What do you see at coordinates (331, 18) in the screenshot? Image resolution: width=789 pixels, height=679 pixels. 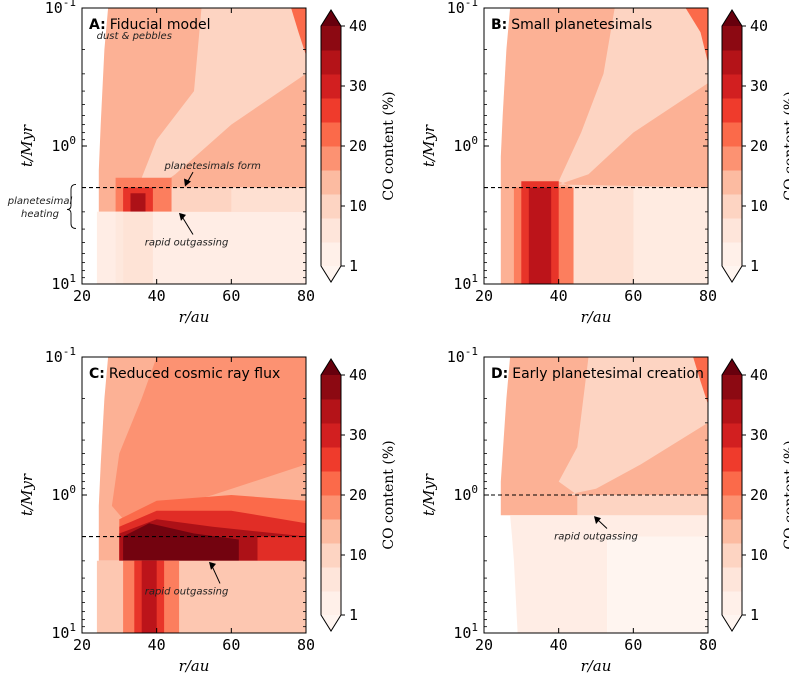 I see `colorbar-extend-top` at bounding box center [331, 18].